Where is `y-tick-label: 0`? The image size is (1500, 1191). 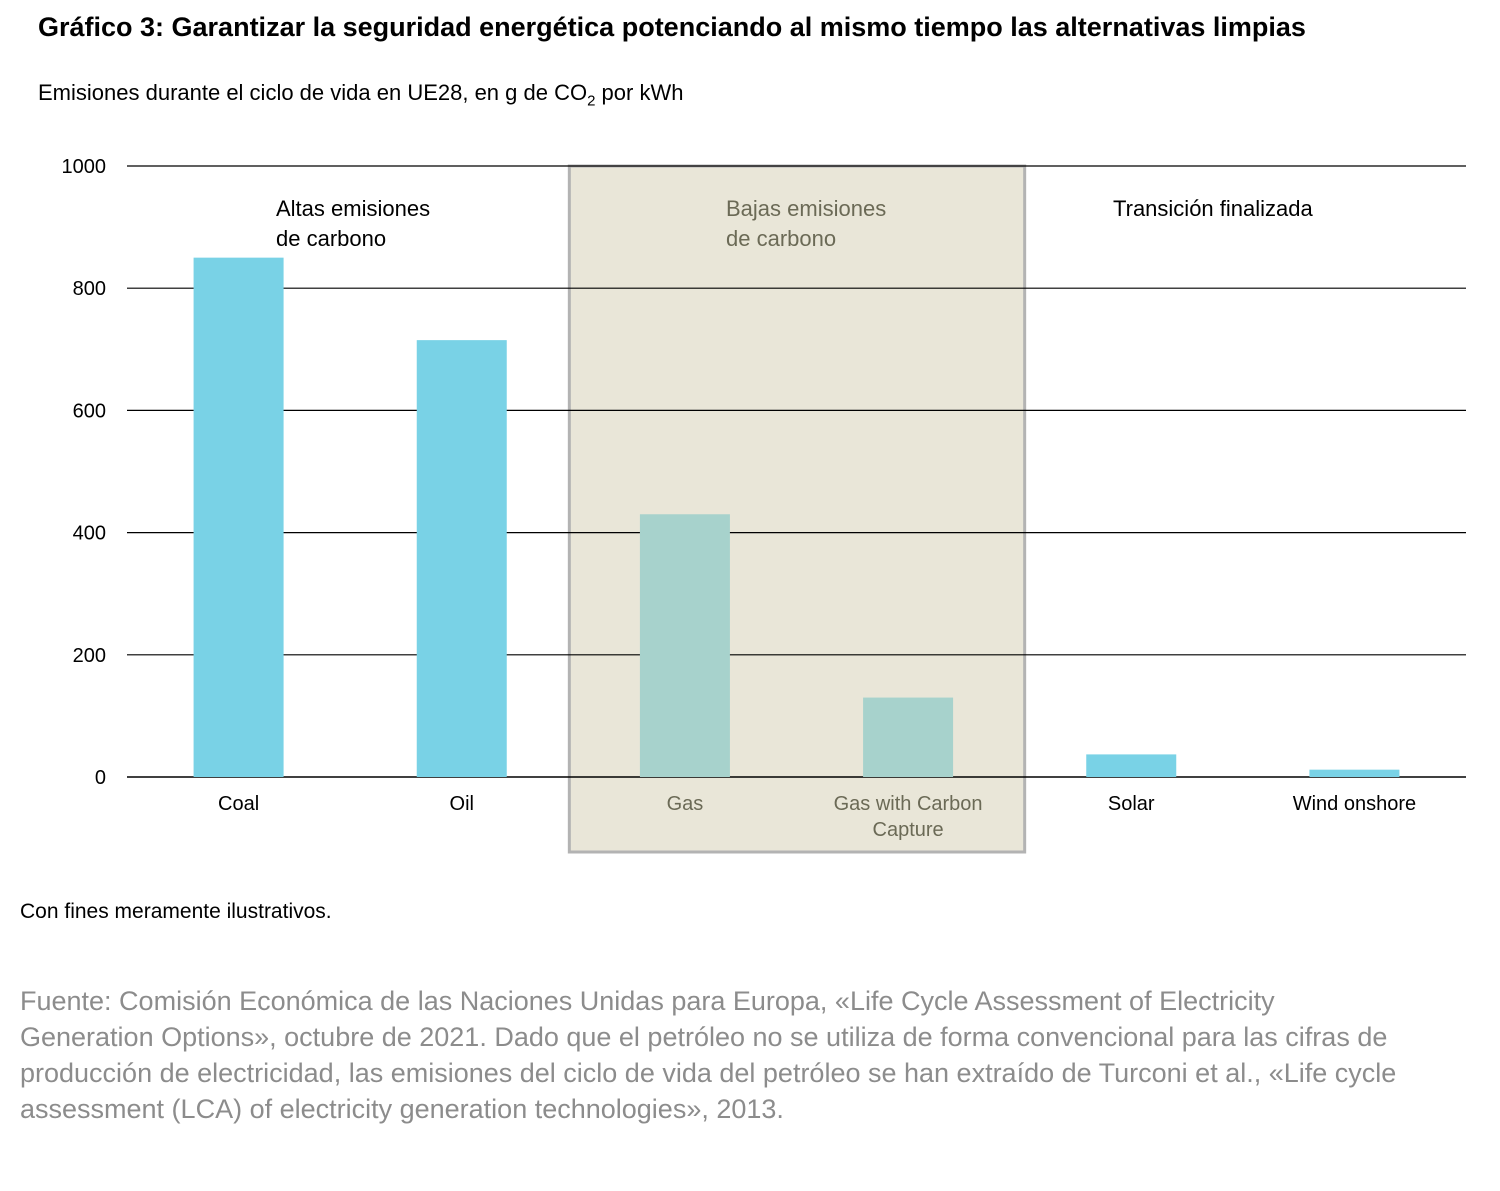
y-tick-label: 0 is located at coordinates (100, 778).